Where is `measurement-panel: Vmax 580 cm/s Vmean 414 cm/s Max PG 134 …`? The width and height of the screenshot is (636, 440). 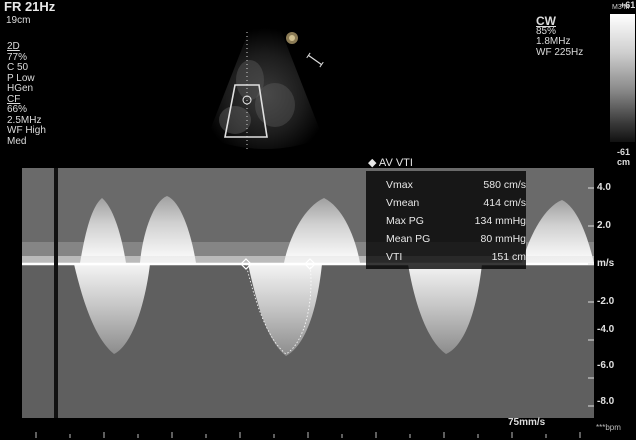
measurement-panel: Vmax 580 cm/s Vmean 414 cm/s Max PG 134 … is located at coordinates (446, 220).